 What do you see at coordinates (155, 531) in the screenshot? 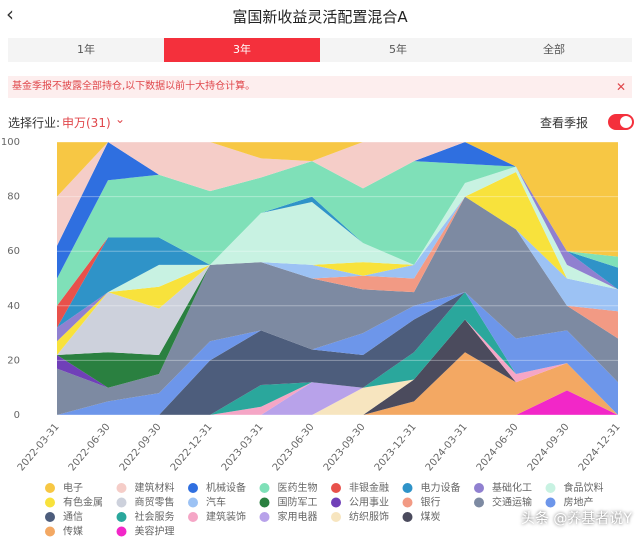
I see `legend-label: 美容护理` at bounding box center [155, 531].